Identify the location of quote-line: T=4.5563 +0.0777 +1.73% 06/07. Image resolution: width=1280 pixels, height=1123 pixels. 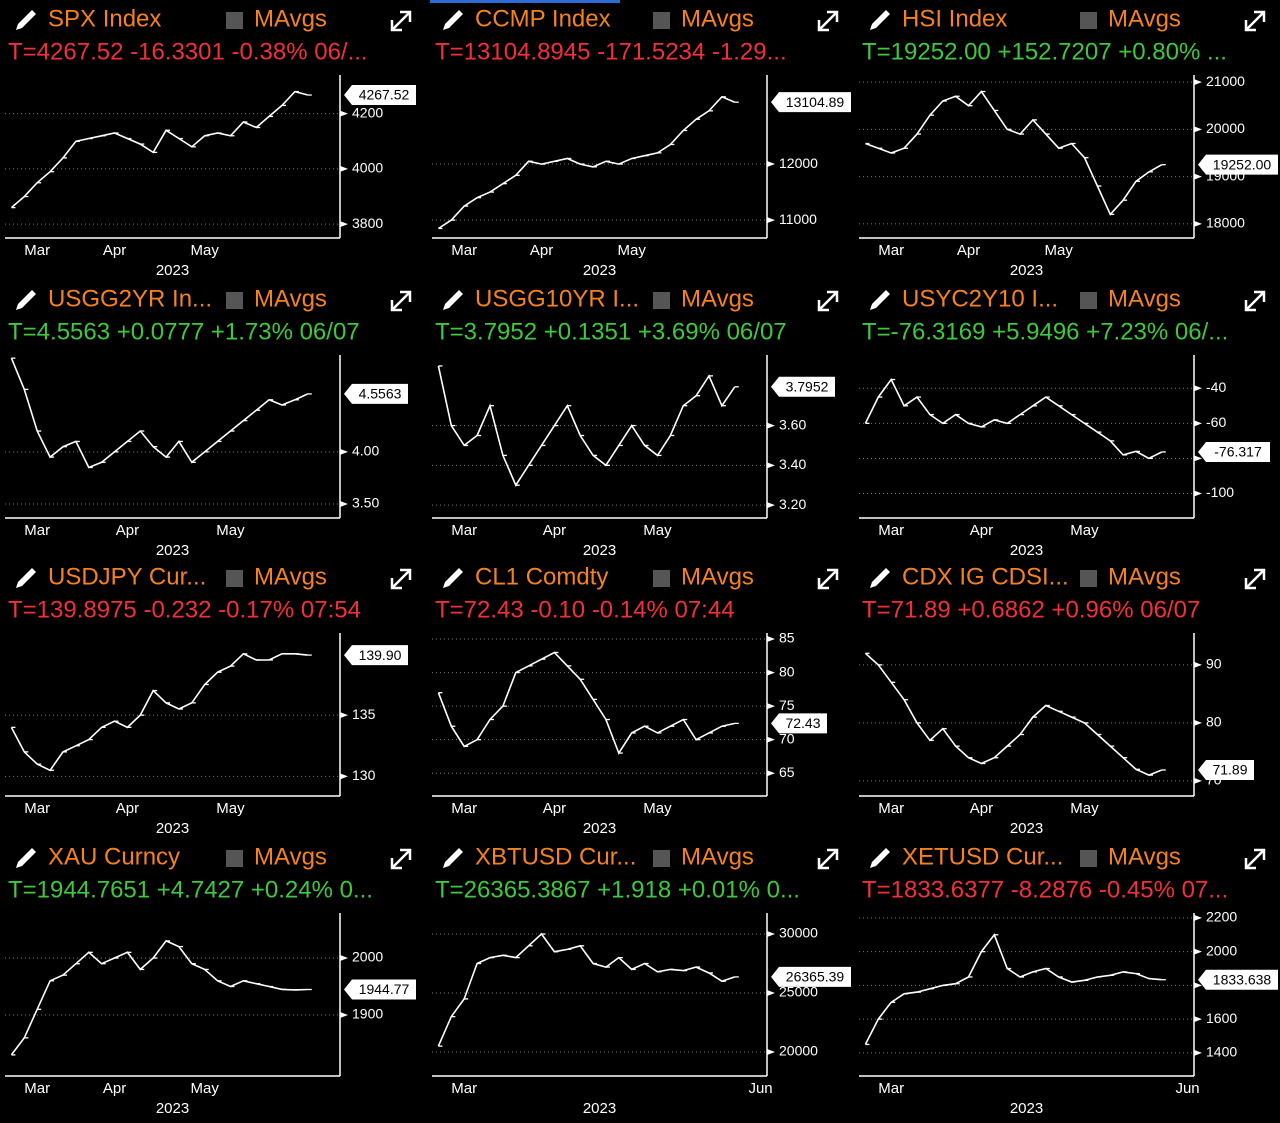
(184, 331).